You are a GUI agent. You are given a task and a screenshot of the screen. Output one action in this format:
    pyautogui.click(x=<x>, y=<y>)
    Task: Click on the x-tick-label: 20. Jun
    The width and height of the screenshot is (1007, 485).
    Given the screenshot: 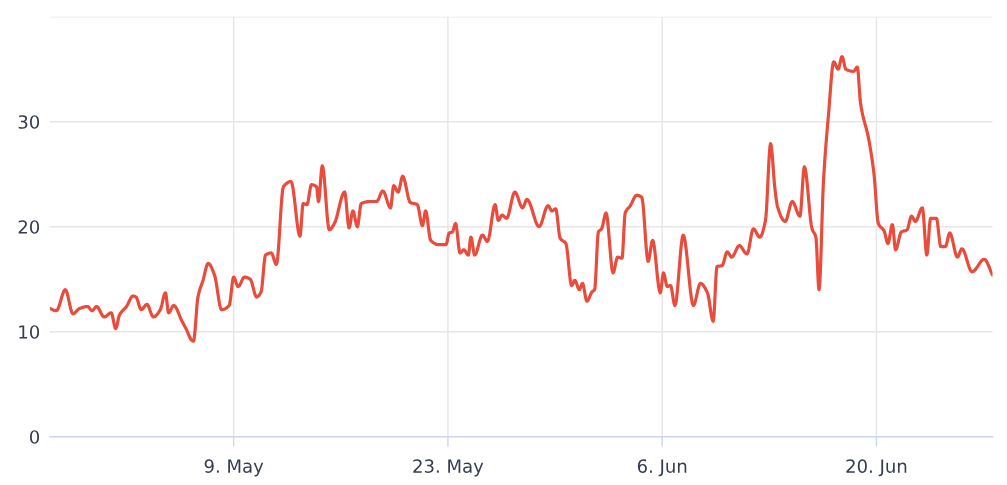 What is the action you would take?
    pyautogui.click(x=876, y=468)
    